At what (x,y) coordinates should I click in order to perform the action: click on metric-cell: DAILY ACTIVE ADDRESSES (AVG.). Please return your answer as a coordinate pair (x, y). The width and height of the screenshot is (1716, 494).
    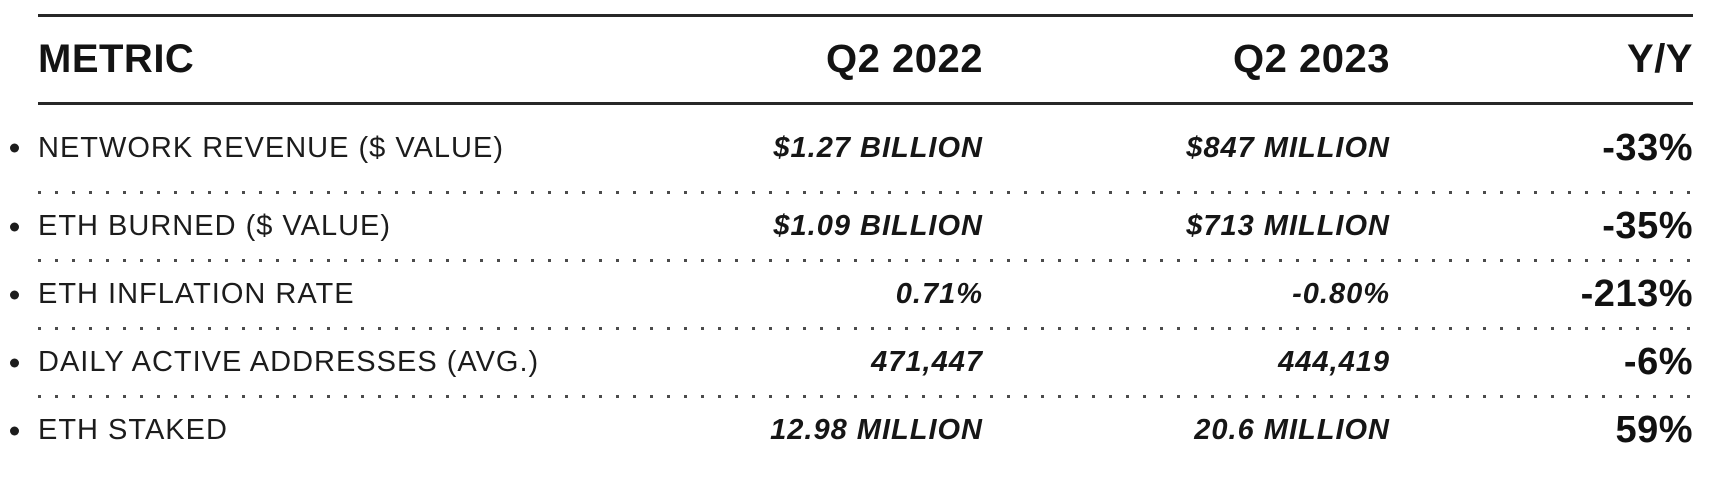
    Looking at the image, I should click on (296, 362).